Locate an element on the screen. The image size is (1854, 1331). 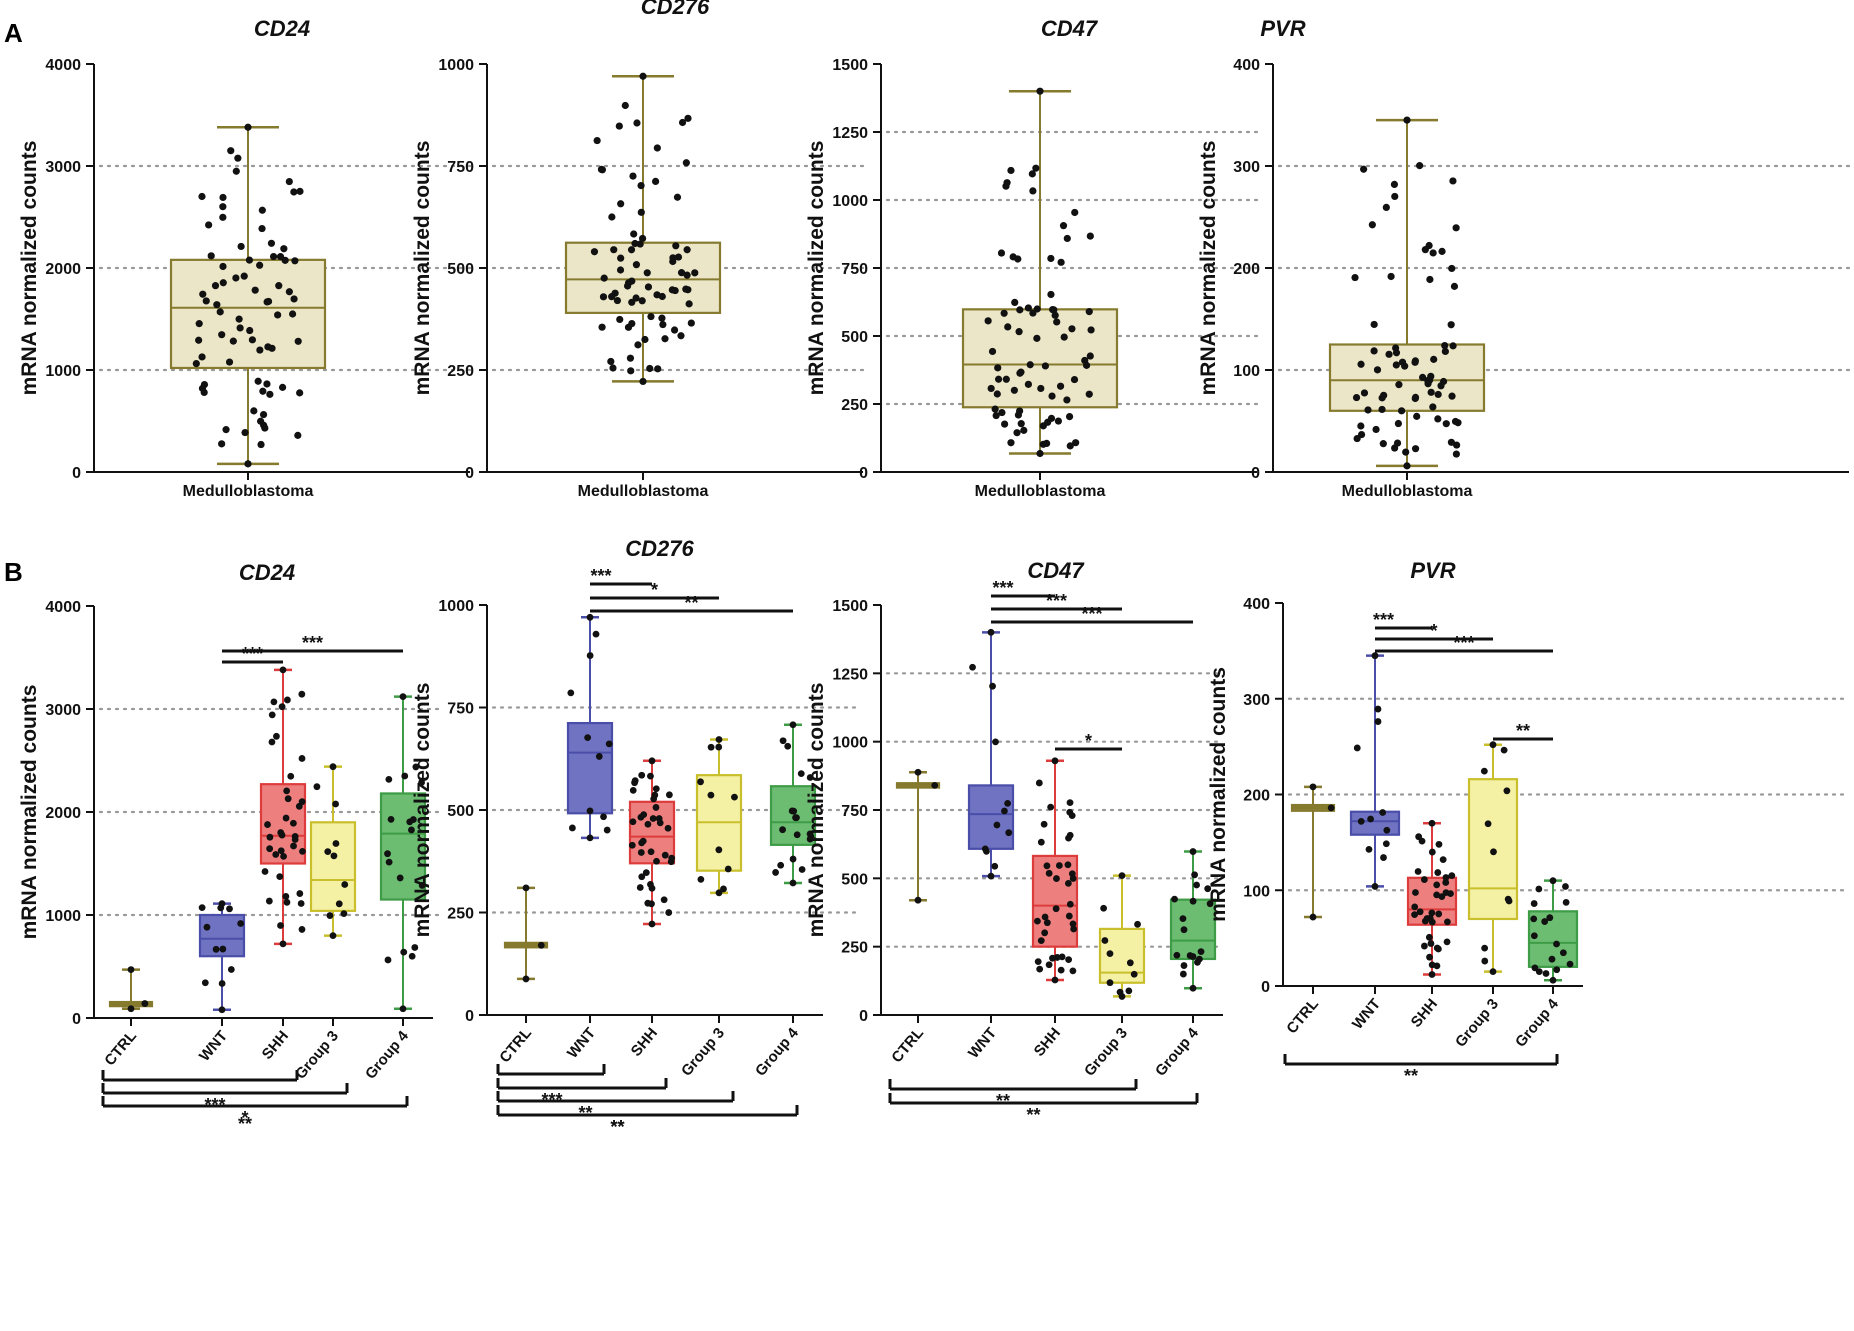
a2-ytick-label-500: 500 is located at coordinates (460, 269).